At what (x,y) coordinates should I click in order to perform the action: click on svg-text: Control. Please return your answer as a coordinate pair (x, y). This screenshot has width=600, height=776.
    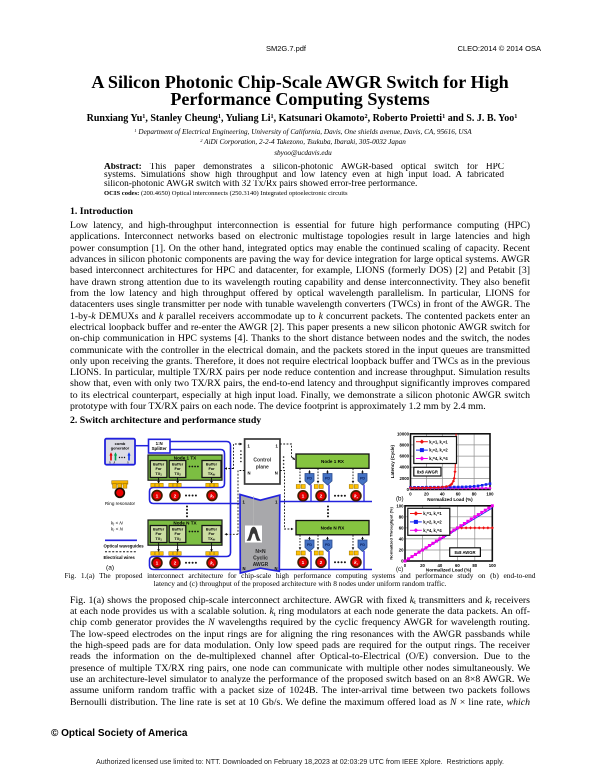
    Looking at the image, I should click on (262, 461).